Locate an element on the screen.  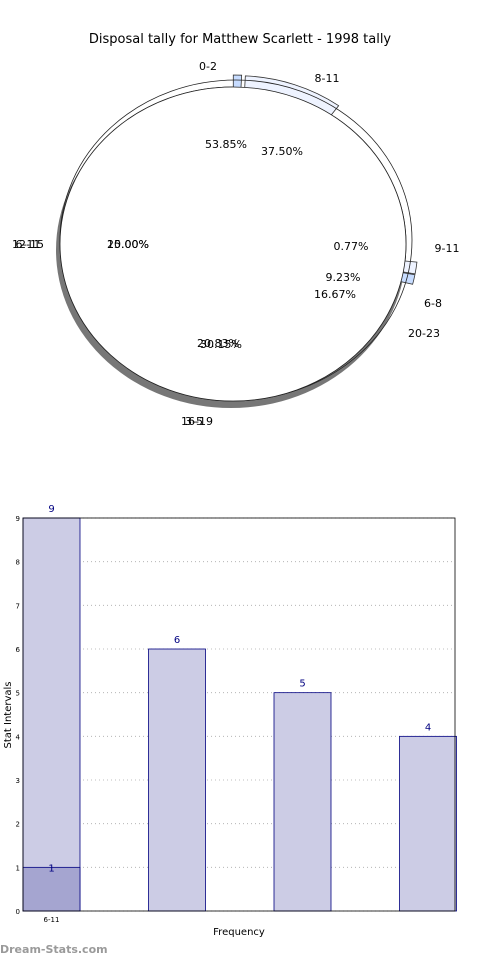
pie-pct-label-3: 9.23% is located at coordinates (343, 277).